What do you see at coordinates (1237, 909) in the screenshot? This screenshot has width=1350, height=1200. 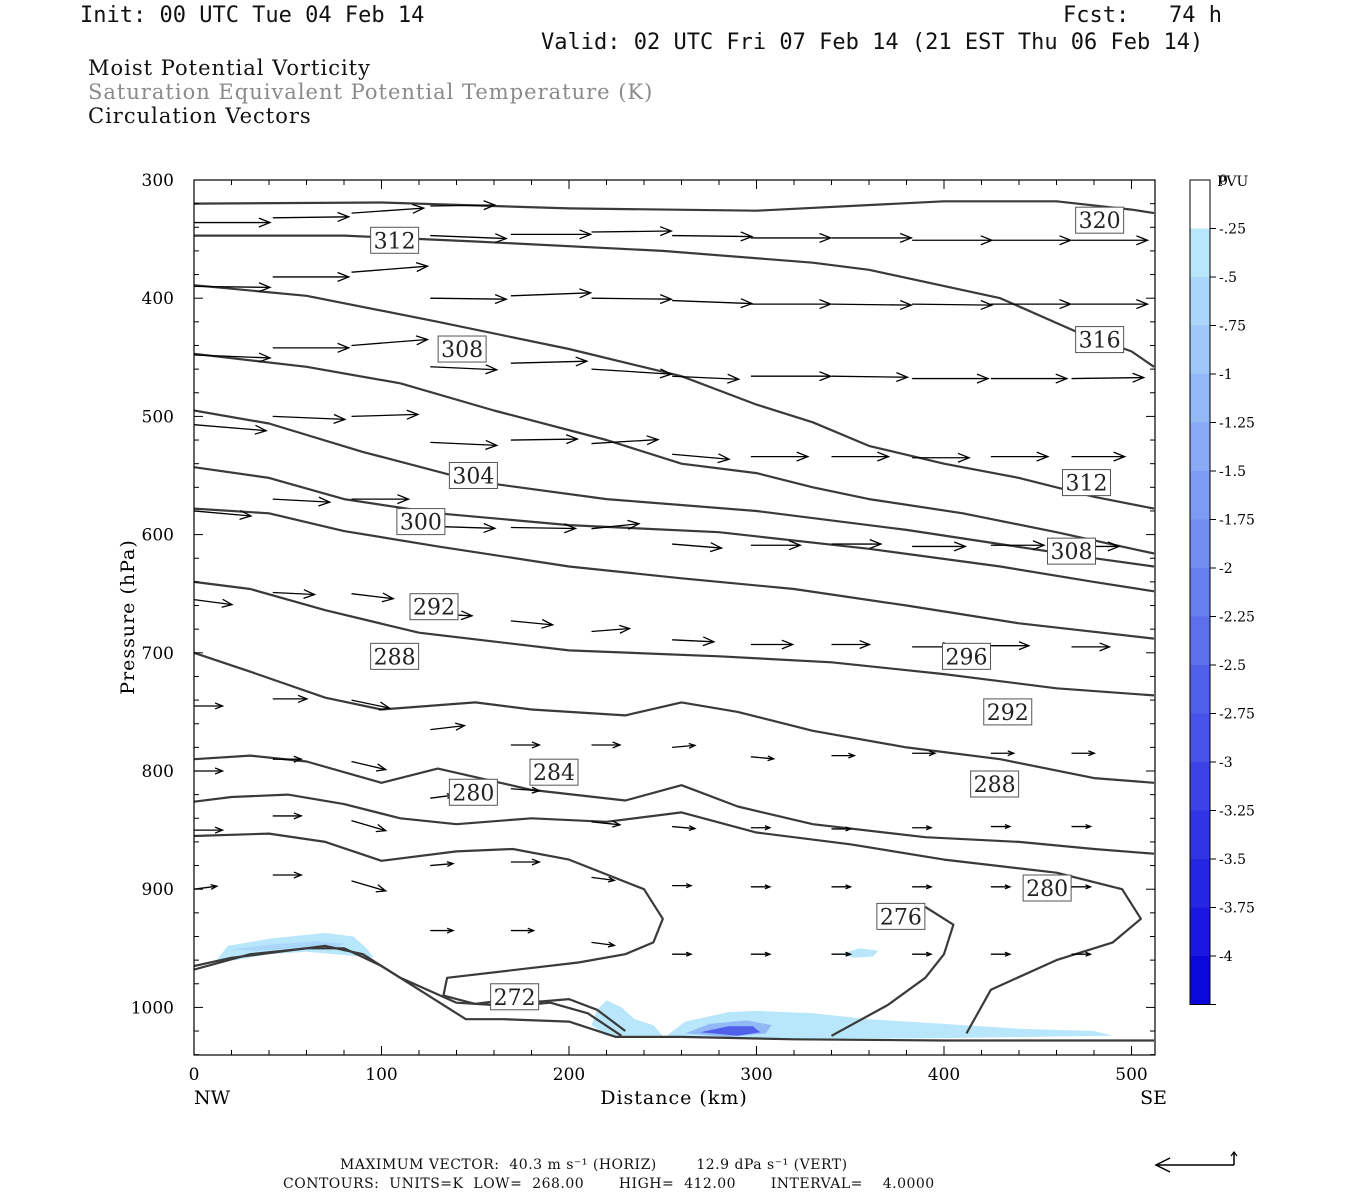 I see `colorbar-label: -3.75` at bounding box center [1237, 909].